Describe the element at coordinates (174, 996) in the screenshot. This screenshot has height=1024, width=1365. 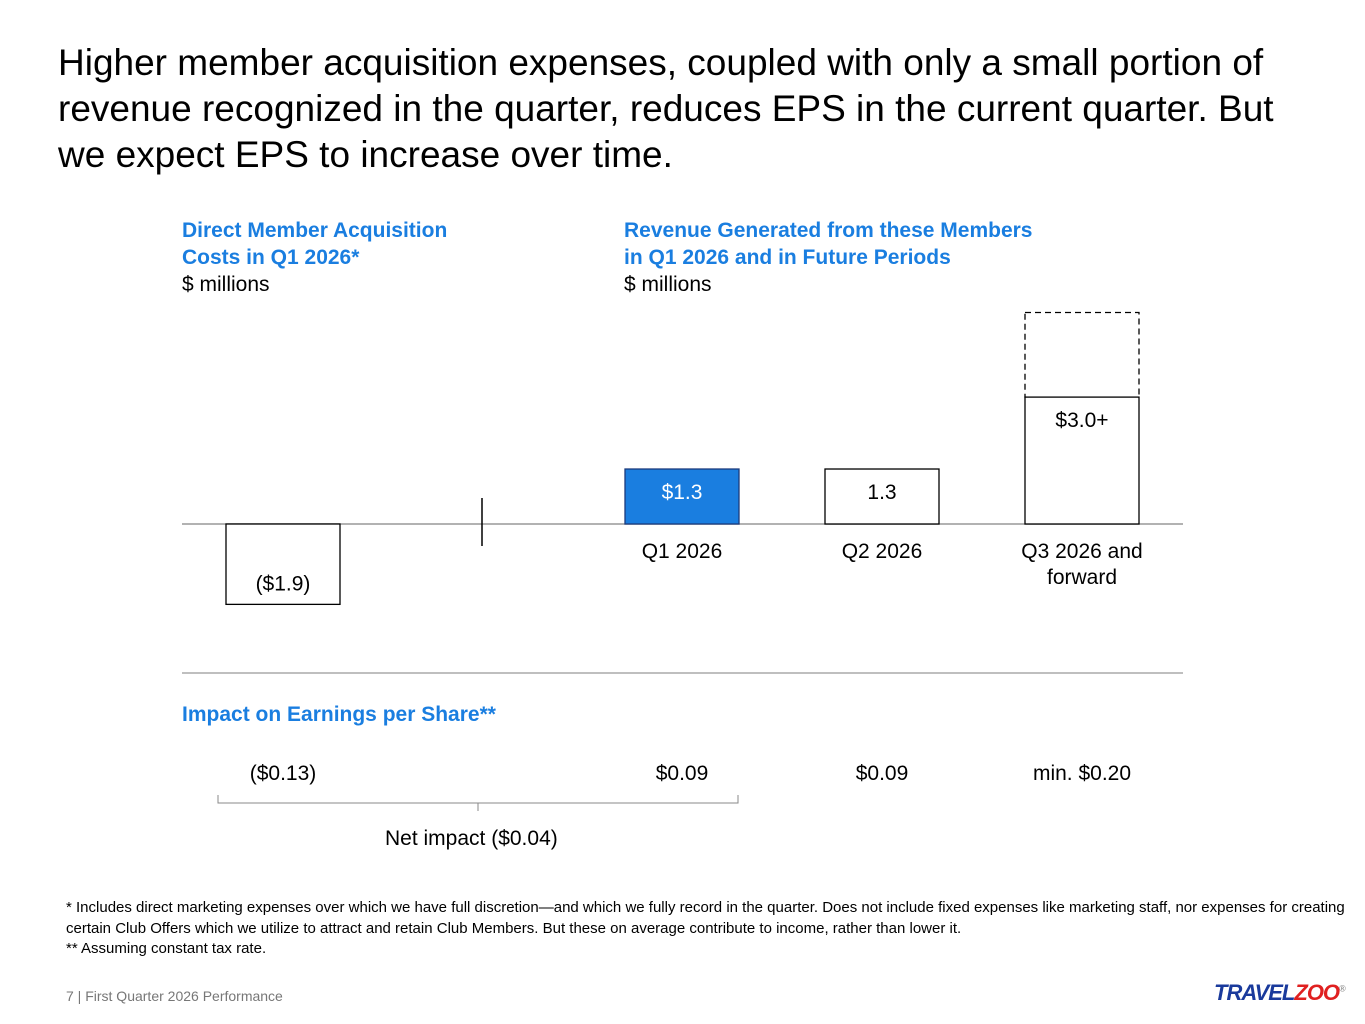
I see `page-footer: 7 | First Quarter 2026 Performance` at that location.